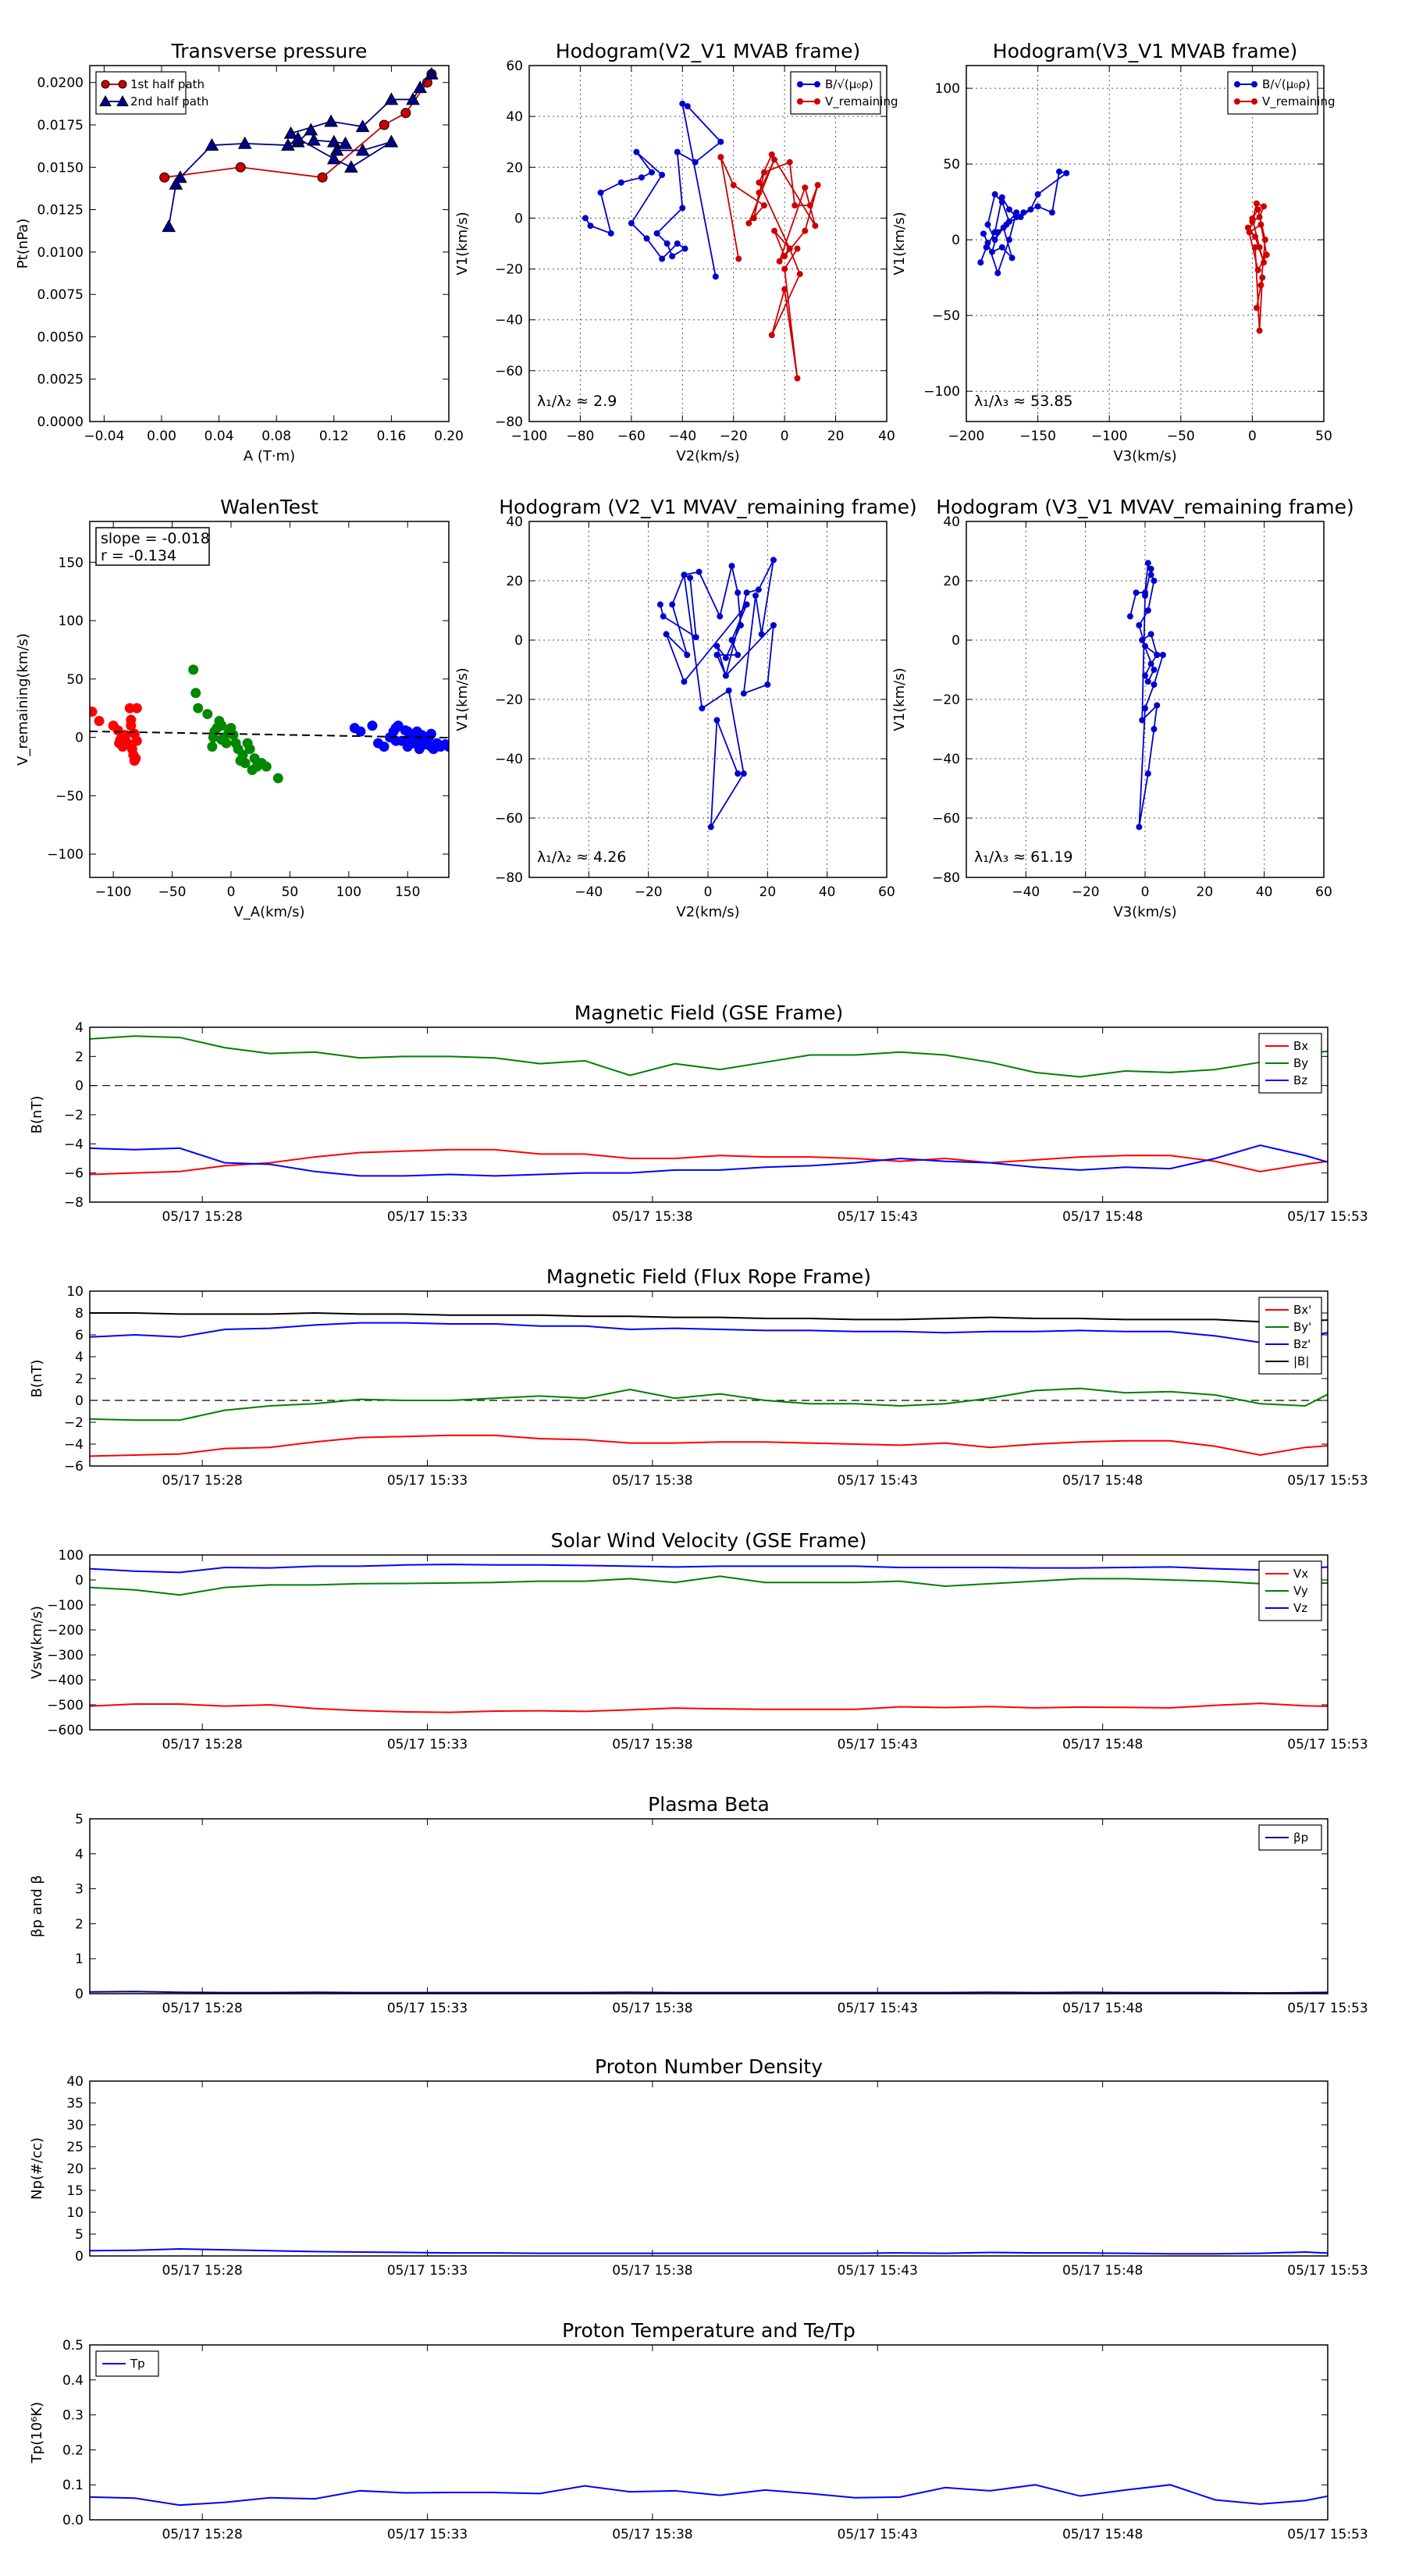 The height and width of the screenshot is (2576, 1405). I want to click on y-tick-label: −50, so click(69, 796).